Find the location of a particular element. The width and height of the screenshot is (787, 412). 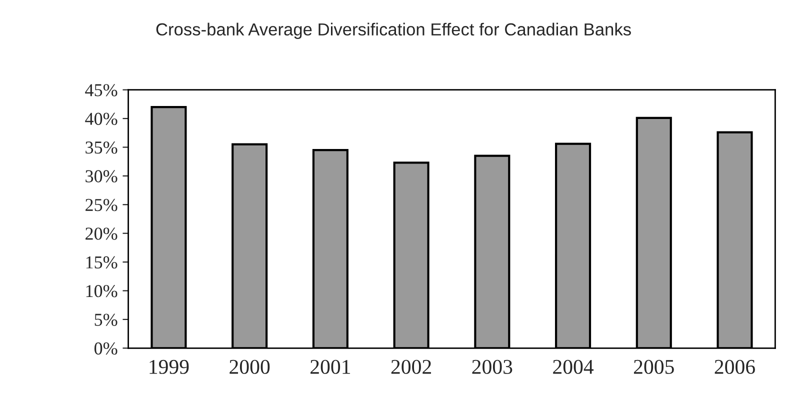

y-tick-label: 5% is located at coordinates (106, 320).